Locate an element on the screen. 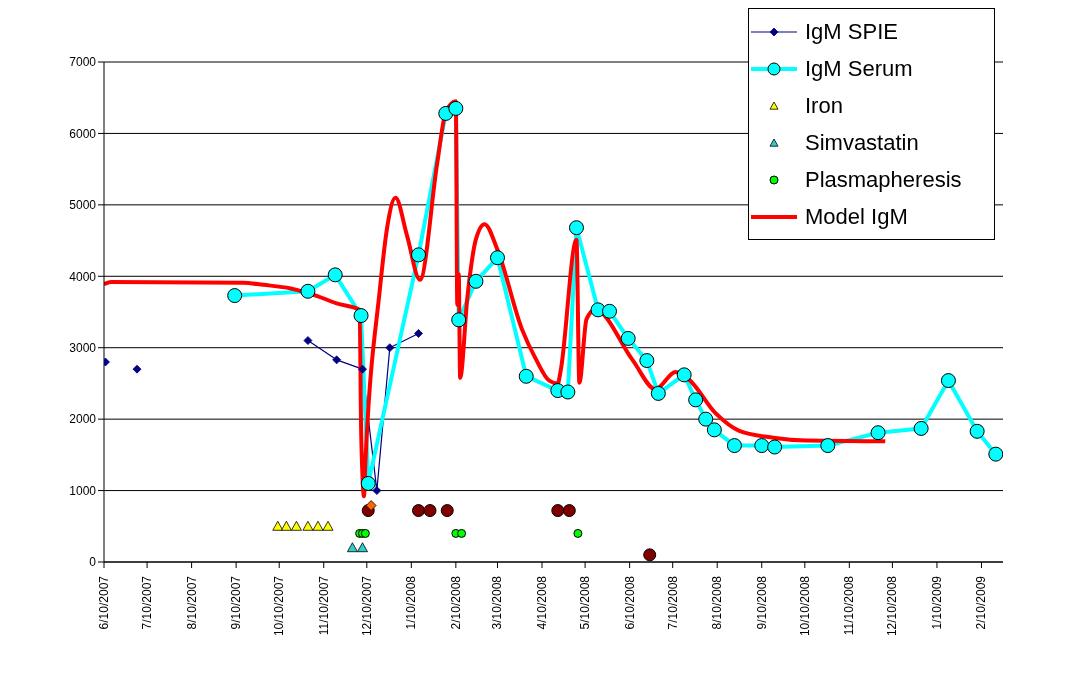 This screenshot has width=1066, height=673. x-tick-label: 6/10/2007 is located at coordinates (104, 602).